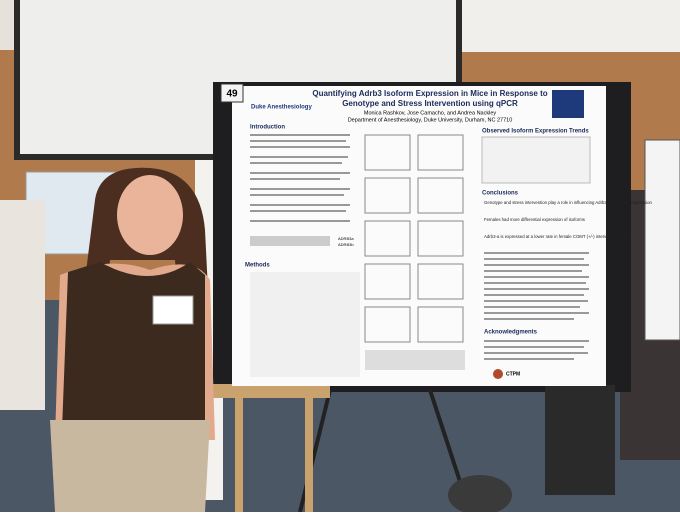  What do you see at coordinates (133, 346) in the screenshot?
I see `top` at bounding box center [133, 346].